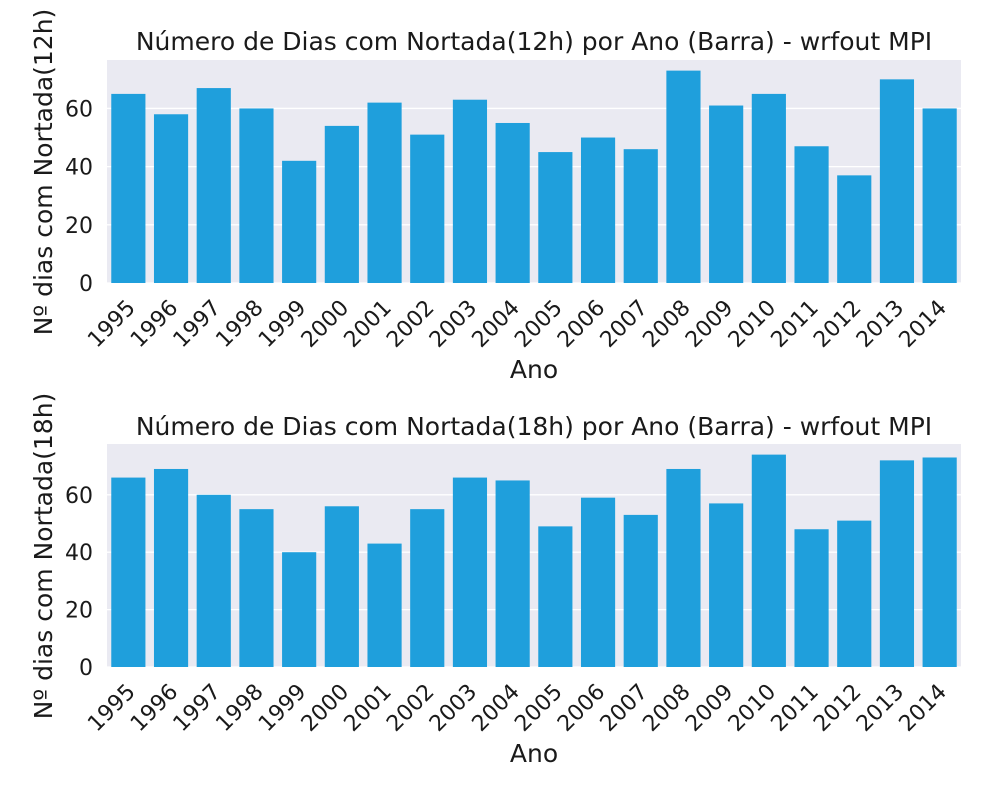 The image size is (1000, 805). I want to click on y-axis-label-18h: Nº dias com Nortada(18h), so click(43, 556).